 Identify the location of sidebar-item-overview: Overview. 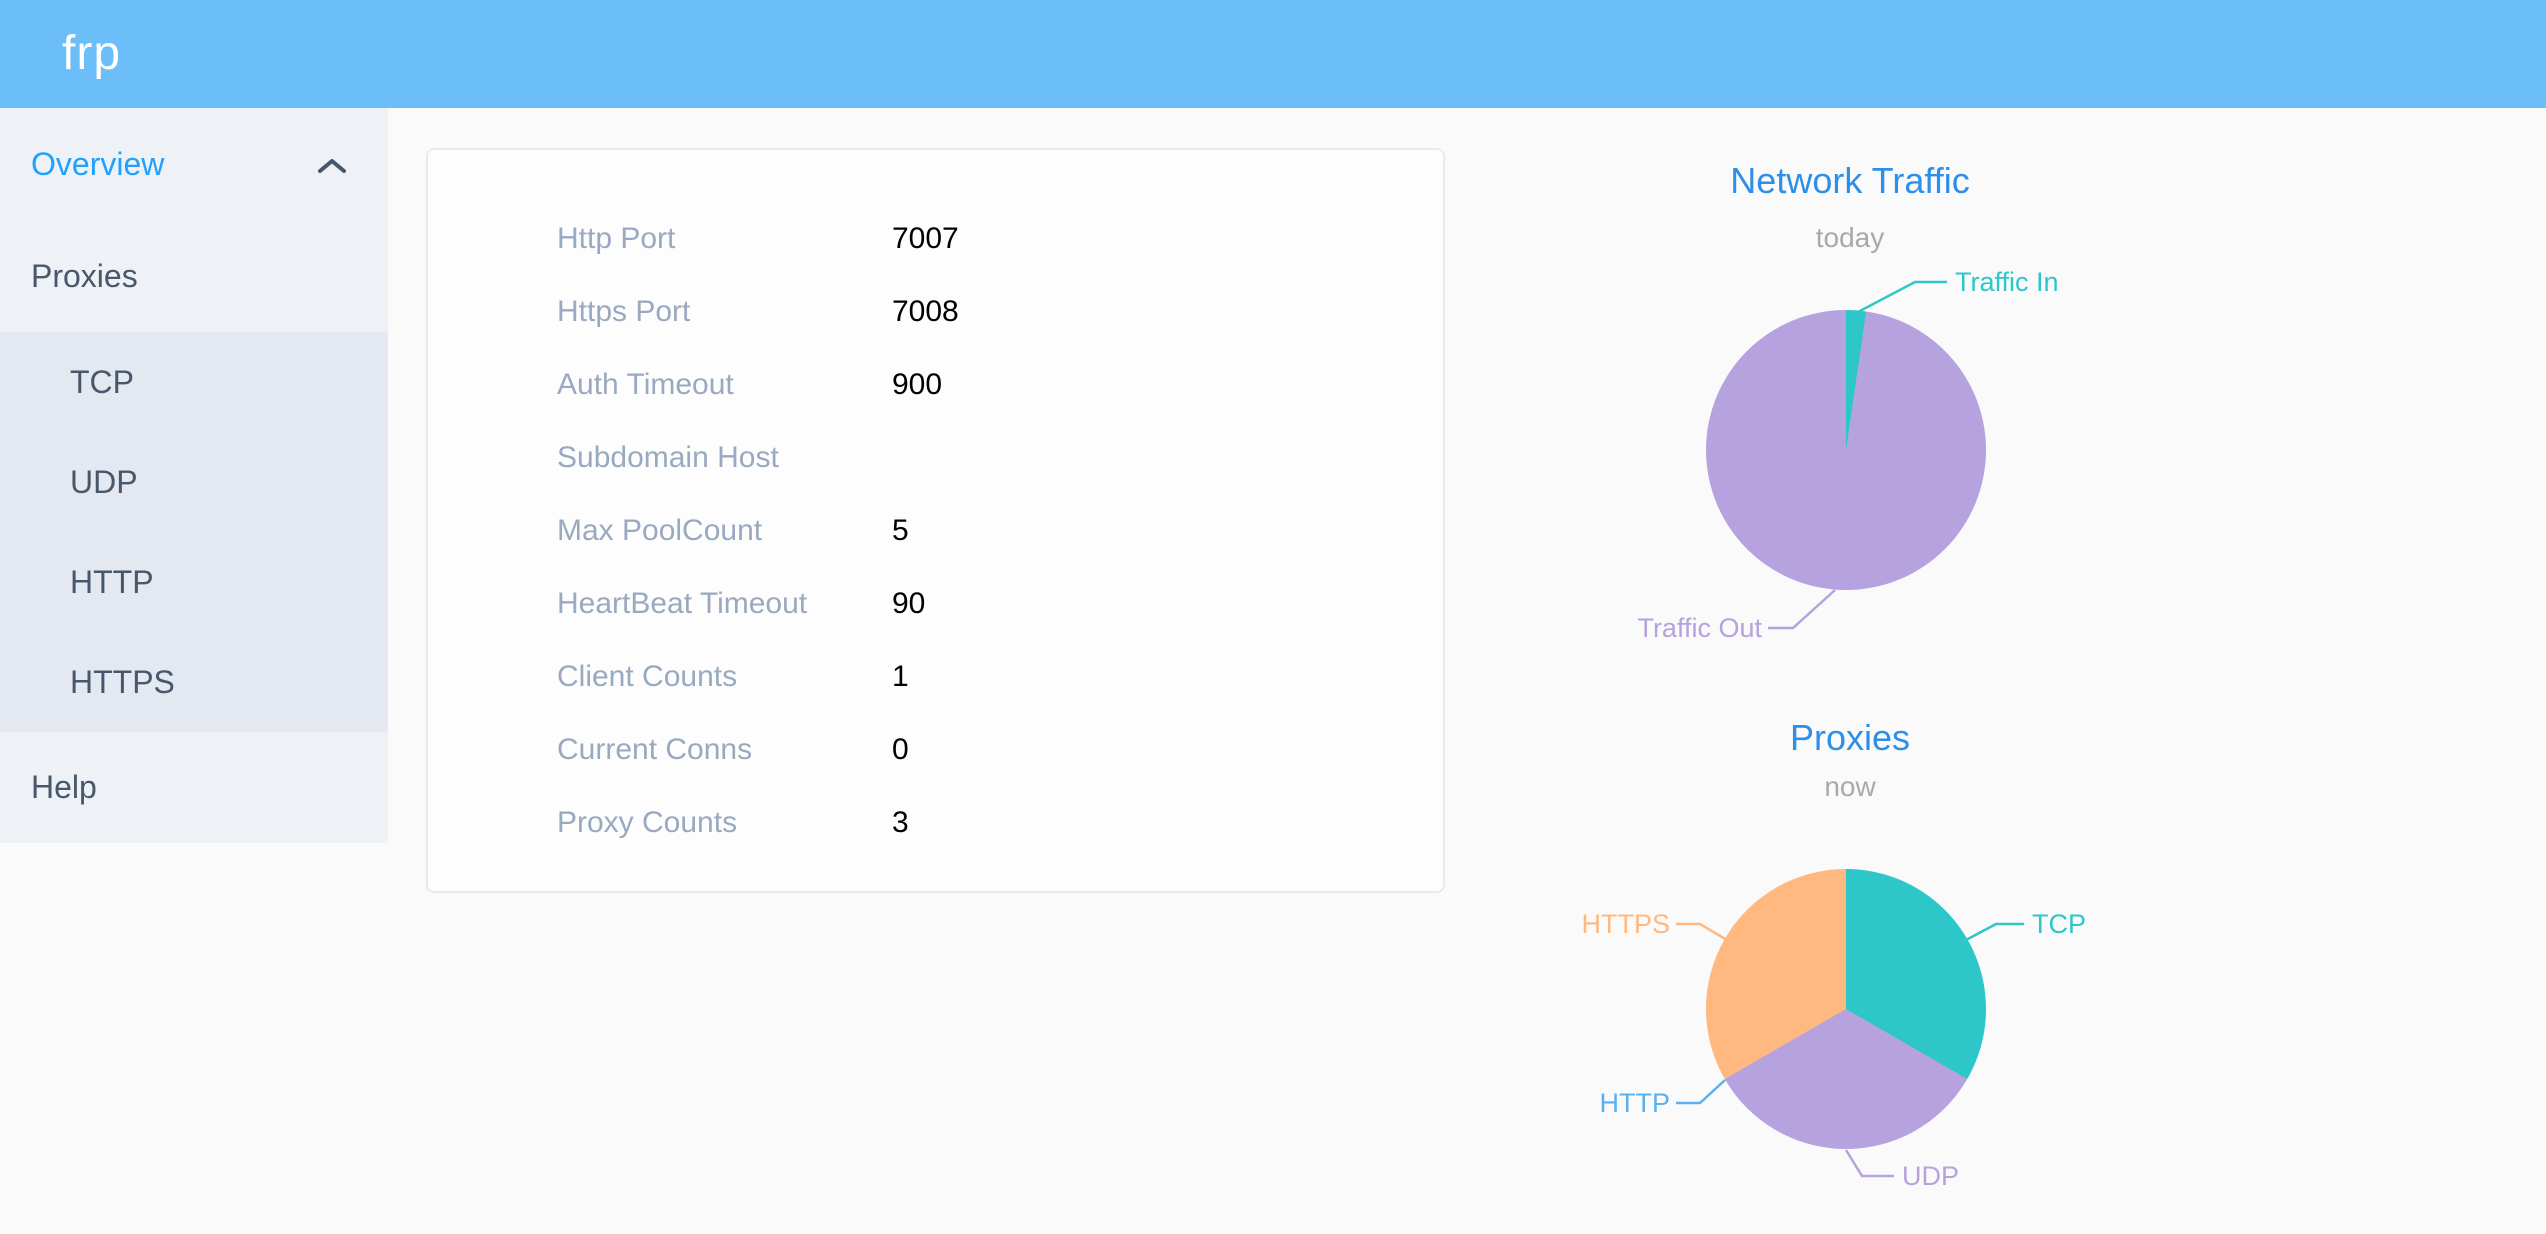
(98, 164).